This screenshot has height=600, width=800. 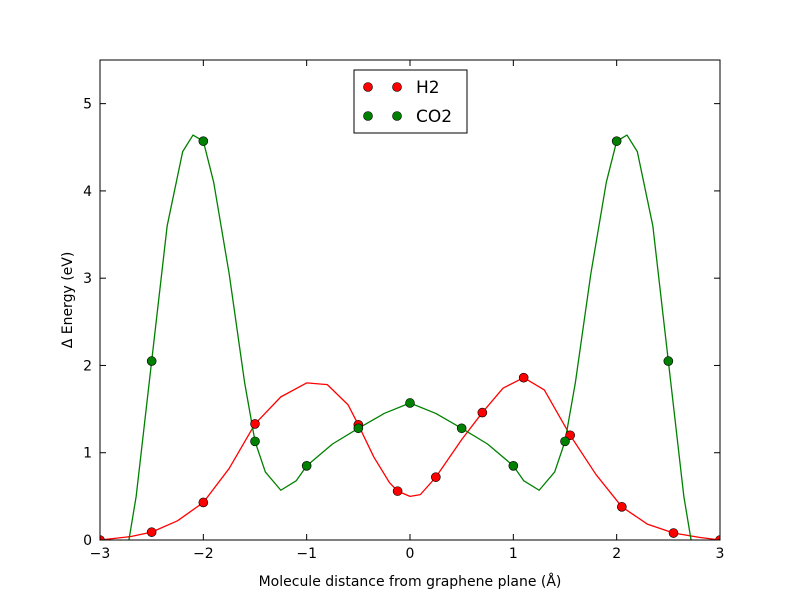 What do you see at coordinates (720, 554) in the screenshot?
I see `x-tick-label: 3` at bounding box center [720, 554].